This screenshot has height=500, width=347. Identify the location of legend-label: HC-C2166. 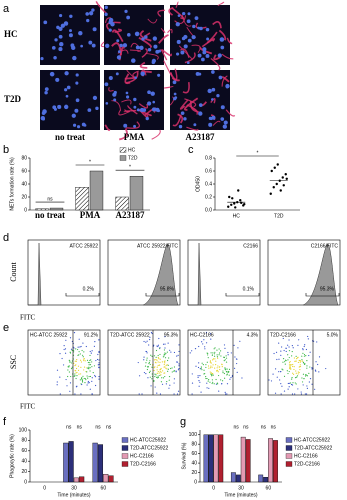
(306, 456).